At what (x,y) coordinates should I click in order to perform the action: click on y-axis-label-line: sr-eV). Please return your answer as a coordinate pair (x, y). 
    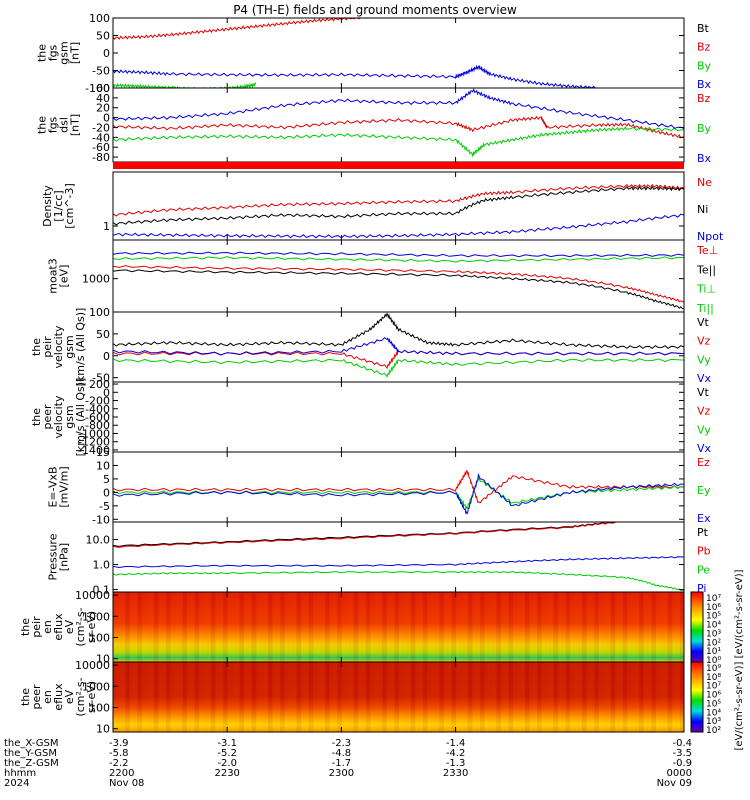
    Looking at the image, I should click on (91, 697).